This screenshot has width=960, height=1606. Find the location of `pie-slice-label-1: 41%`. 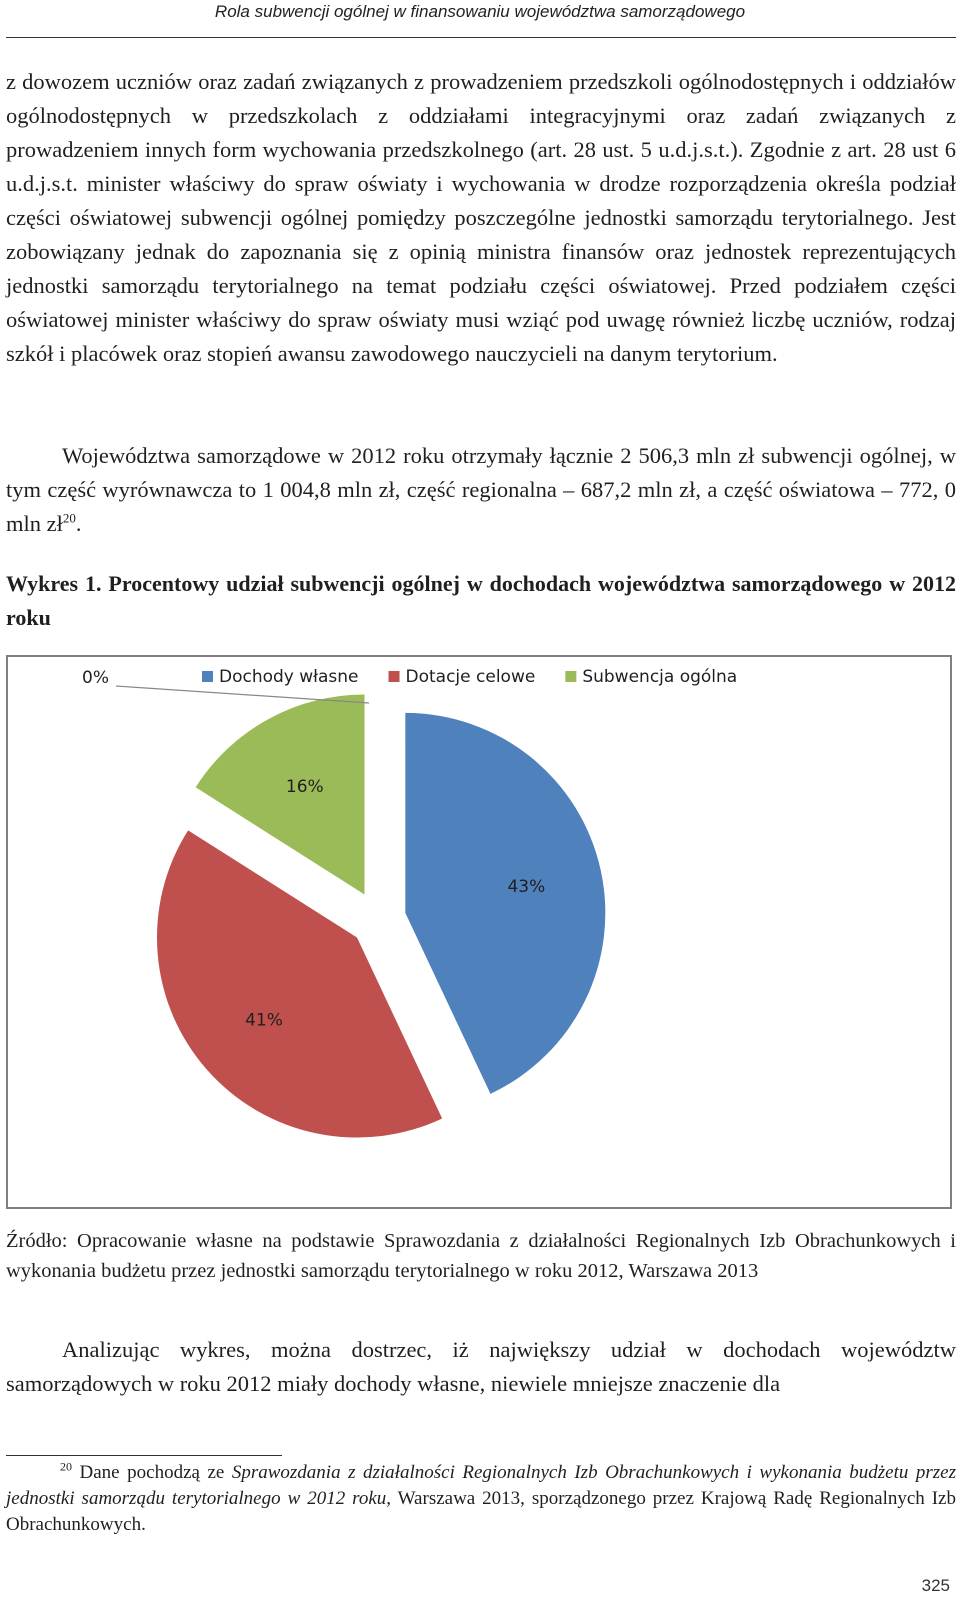

pie-slice-label-1: 41% is located at coordinates (264, 1021).